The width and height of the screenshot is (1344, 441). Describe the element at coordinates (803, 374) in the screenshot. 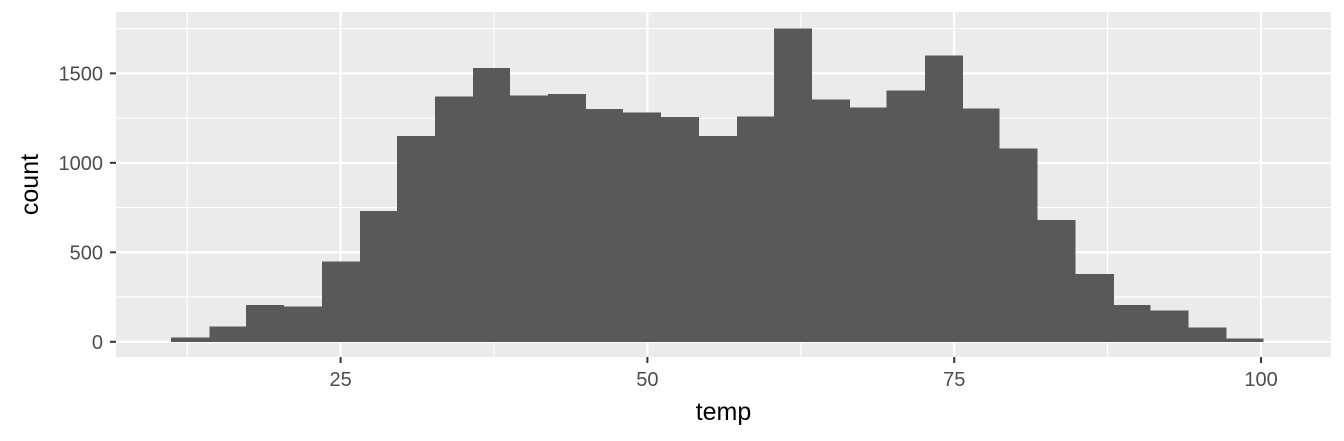

I see `x-axis-ticks: 25 50 75 100` at that location.